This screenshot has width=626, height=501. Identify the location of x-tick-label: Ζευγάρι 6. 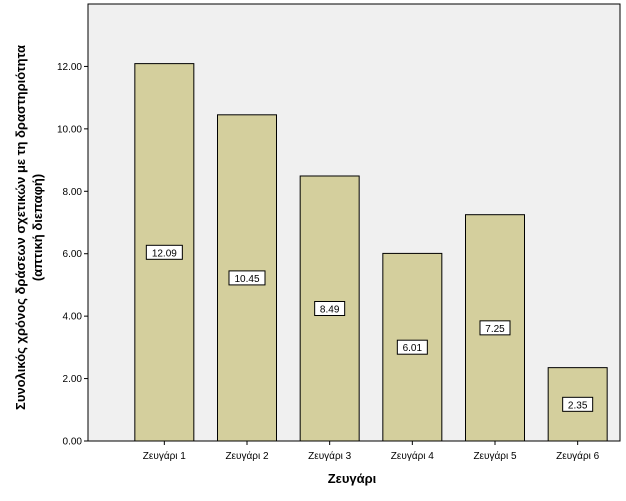
(578, 456).